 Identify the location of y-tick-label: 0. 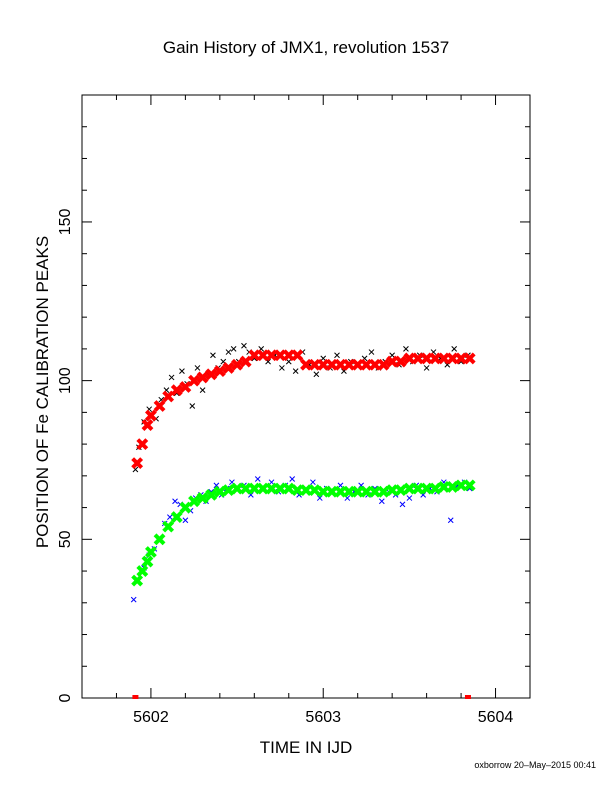
(65, 697).